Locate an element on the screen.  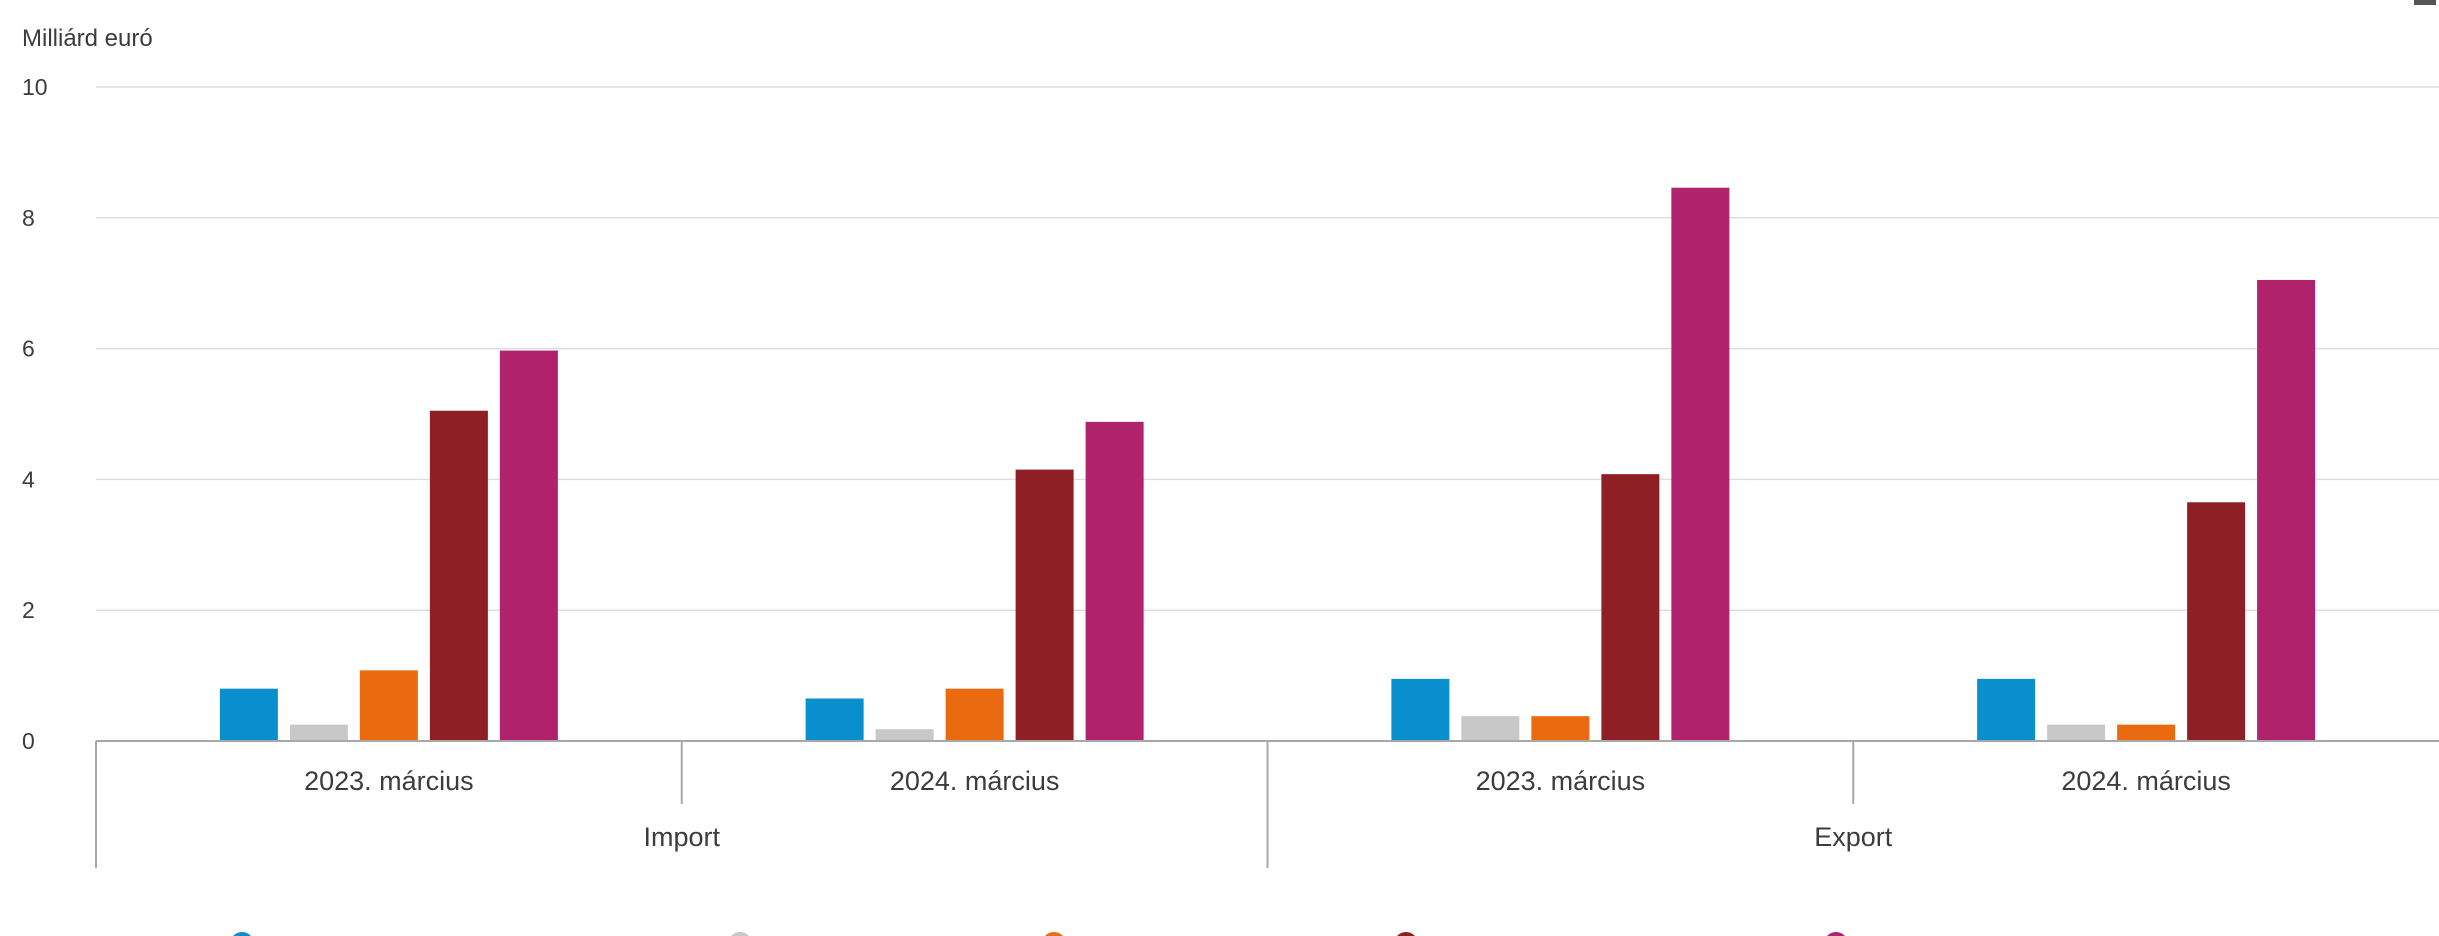
y-tick-label: 0 is located at coordinates (28, 741).